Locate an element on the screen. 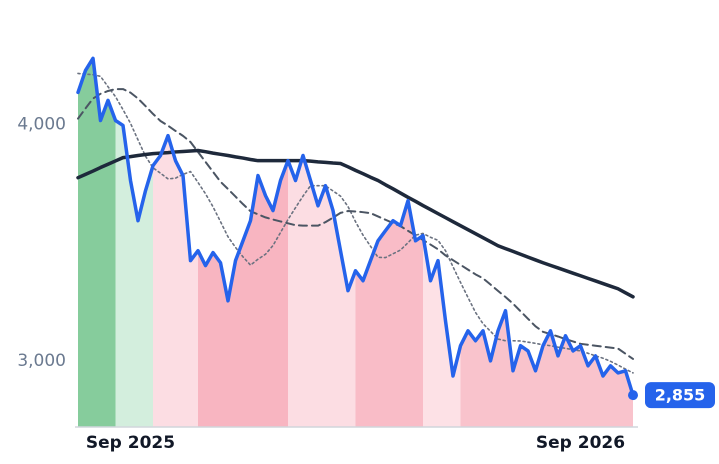 The image size is (719, 464). last-value-badge is located at coordinates (680, 395).